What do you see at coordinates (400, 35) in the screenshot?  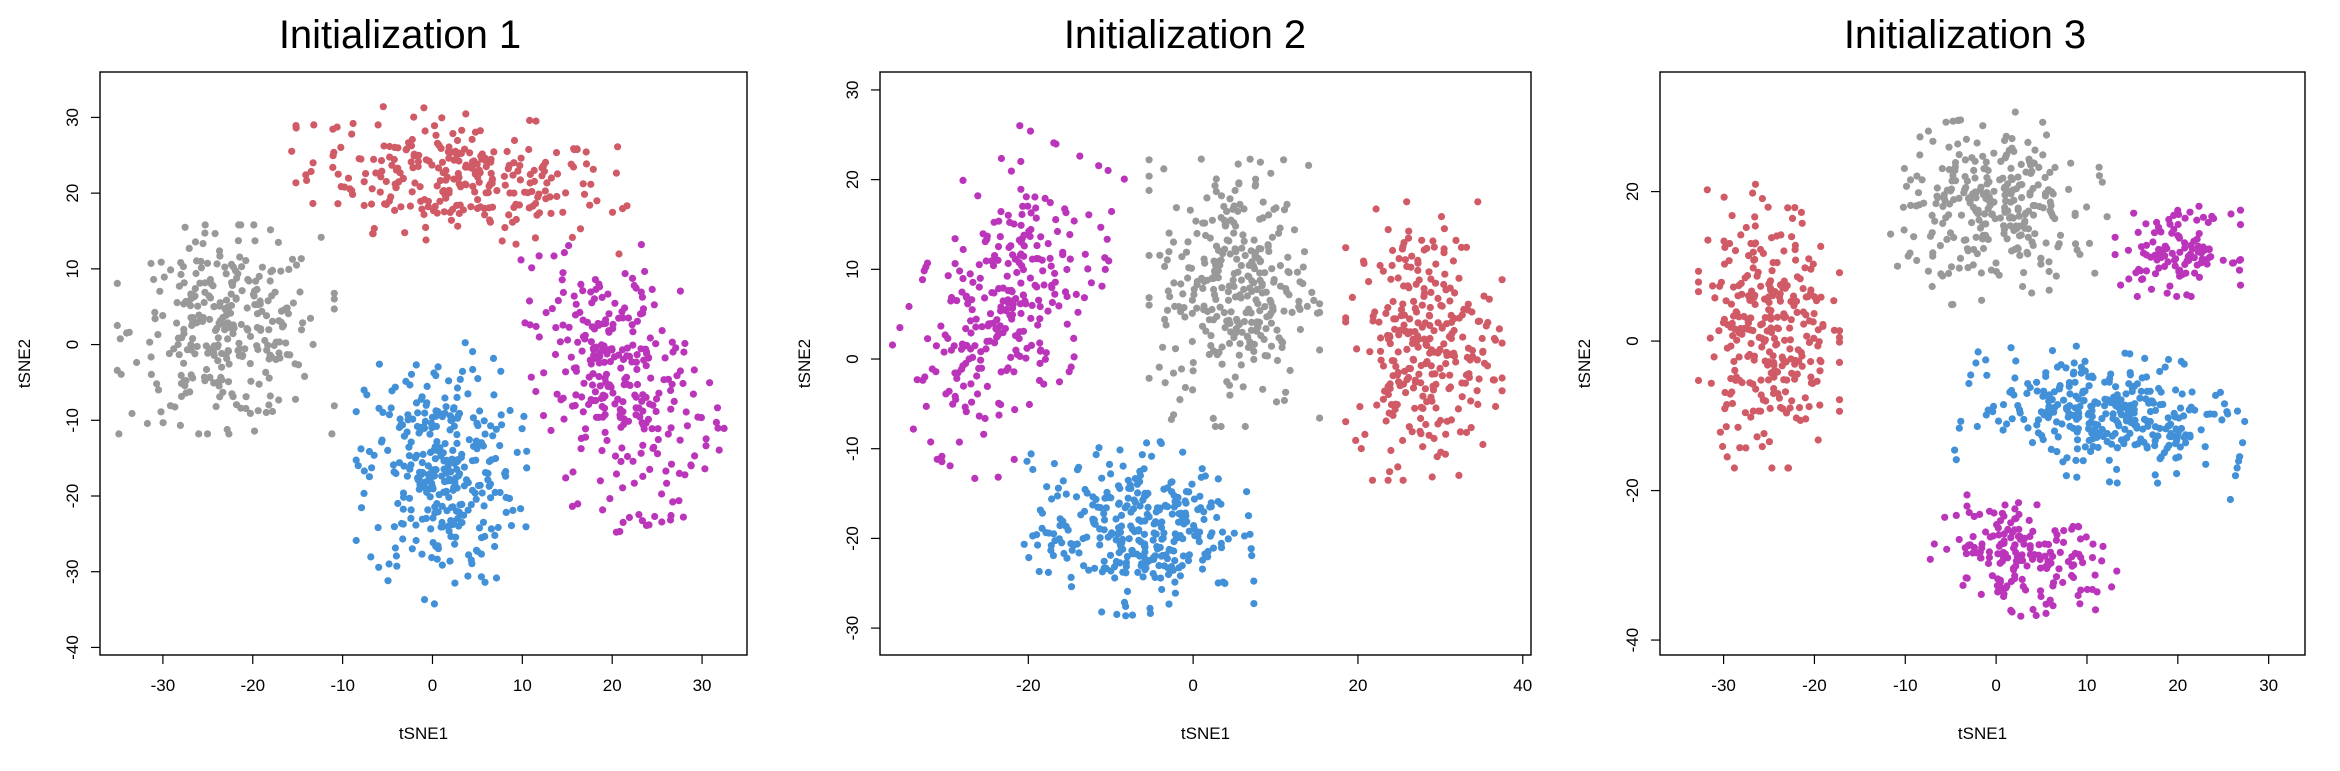 I see `chart-title: Initialization 1` at bounding box center [400, 35].